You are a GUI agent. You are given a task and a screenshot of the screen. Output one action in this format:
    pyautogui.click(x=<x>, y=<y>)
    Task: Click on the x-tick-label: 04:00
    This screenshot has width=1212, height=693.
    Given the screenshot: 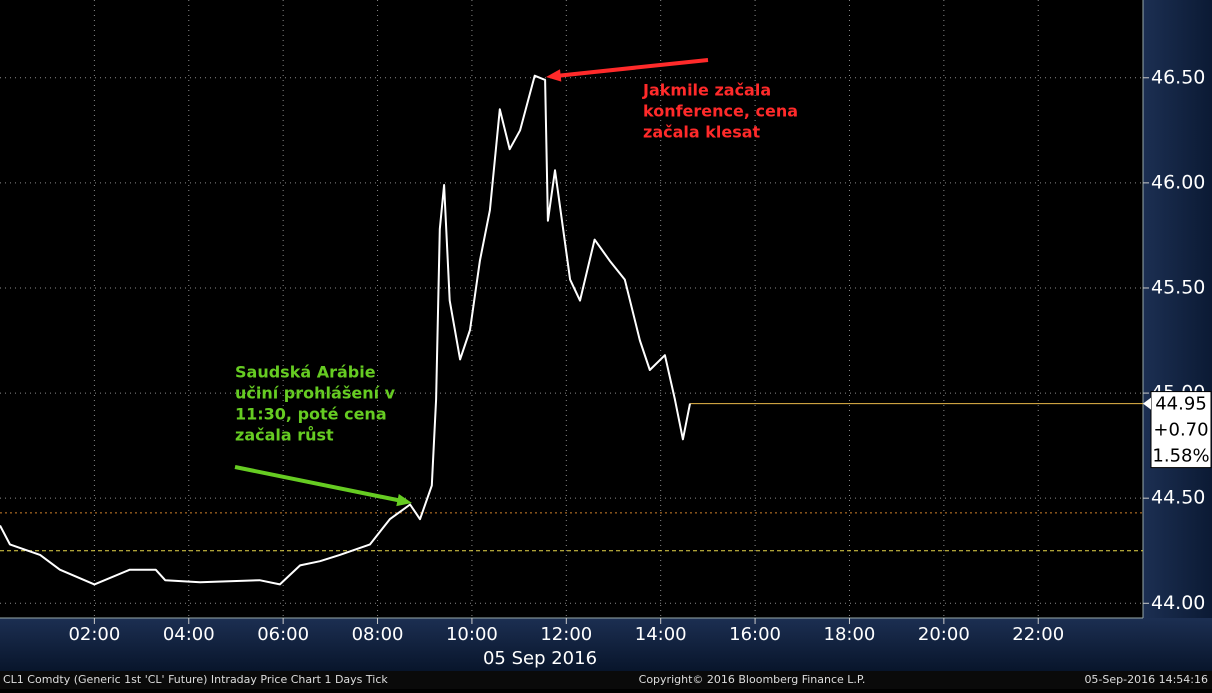 What is the action you would take?
    pyautogui.click(x=189, y=634)
    